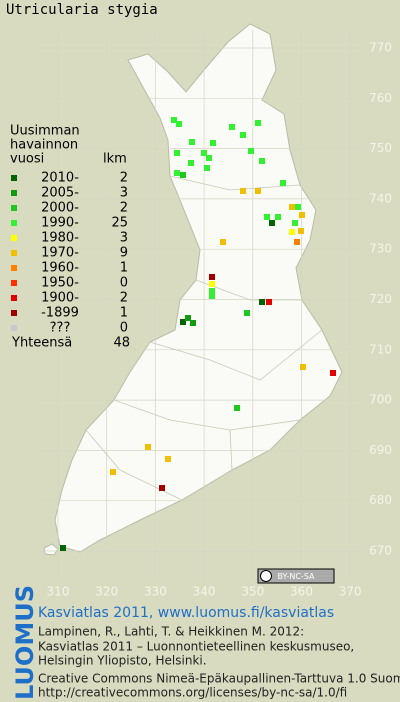 This screenshot has height=702, width=400. I want to click on legend-heading: lkm, so click(115, 159).